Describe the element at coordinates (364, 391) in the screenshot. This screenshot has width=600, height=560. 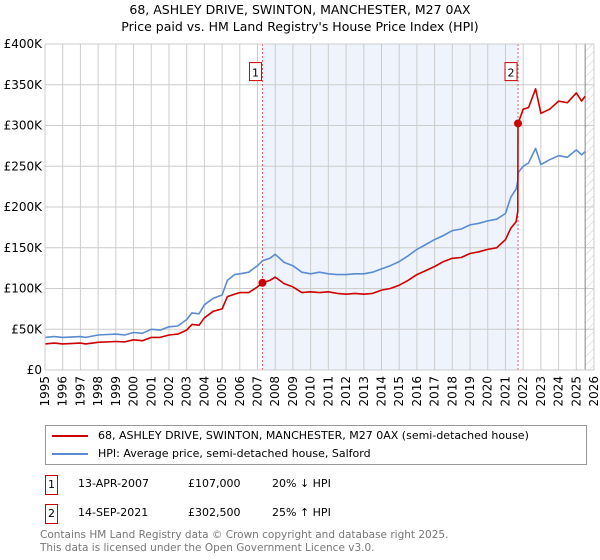
I see `x-tick-label: 2013` at that location.